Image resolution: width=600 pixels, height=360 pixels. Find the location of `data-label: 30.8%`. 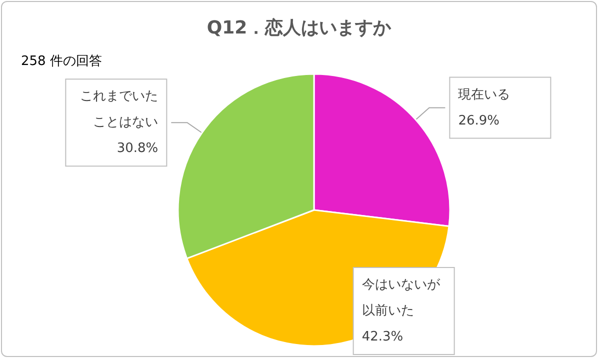

data-label: 30.8% is located at coordinates (137, 148).